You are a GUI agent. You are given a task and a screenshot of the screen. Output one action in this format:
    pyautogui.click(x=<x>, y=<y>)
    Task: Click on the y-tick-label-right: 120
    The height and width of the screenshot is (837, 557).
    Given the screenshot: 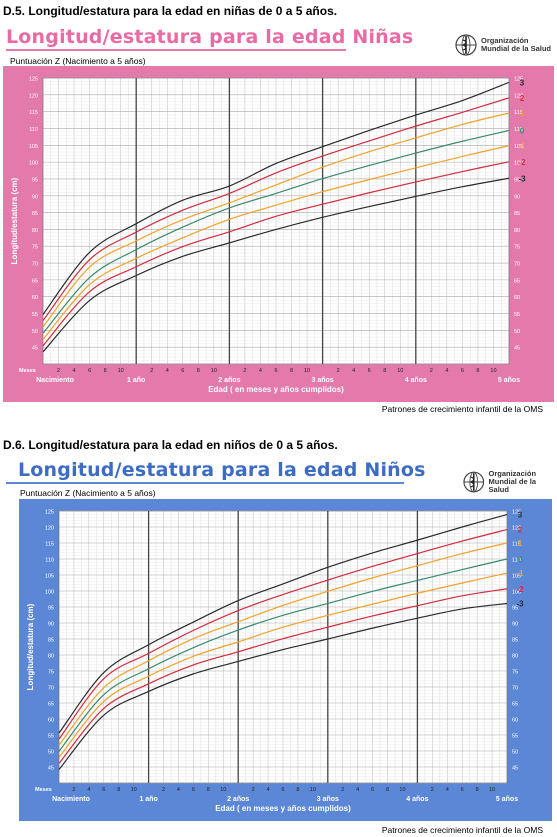 What is the action you would take?
    pyautogui.click(x=518, y=96)
    